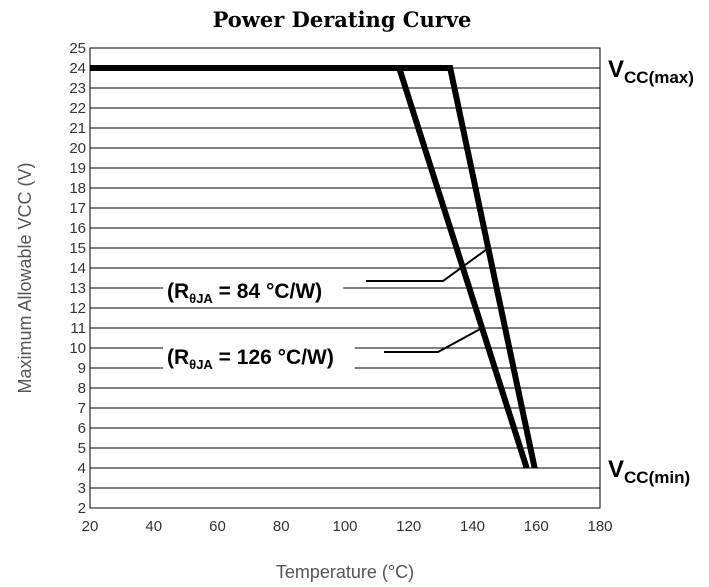 This screenshot has height=587, width=709. What do you see at coordinates (259, 325) in the screenshot?
I see `annotation-labels: (RθJA = 84 °C/W) (RθJA = 126 °C/W)` at bounding box center [259, 325].